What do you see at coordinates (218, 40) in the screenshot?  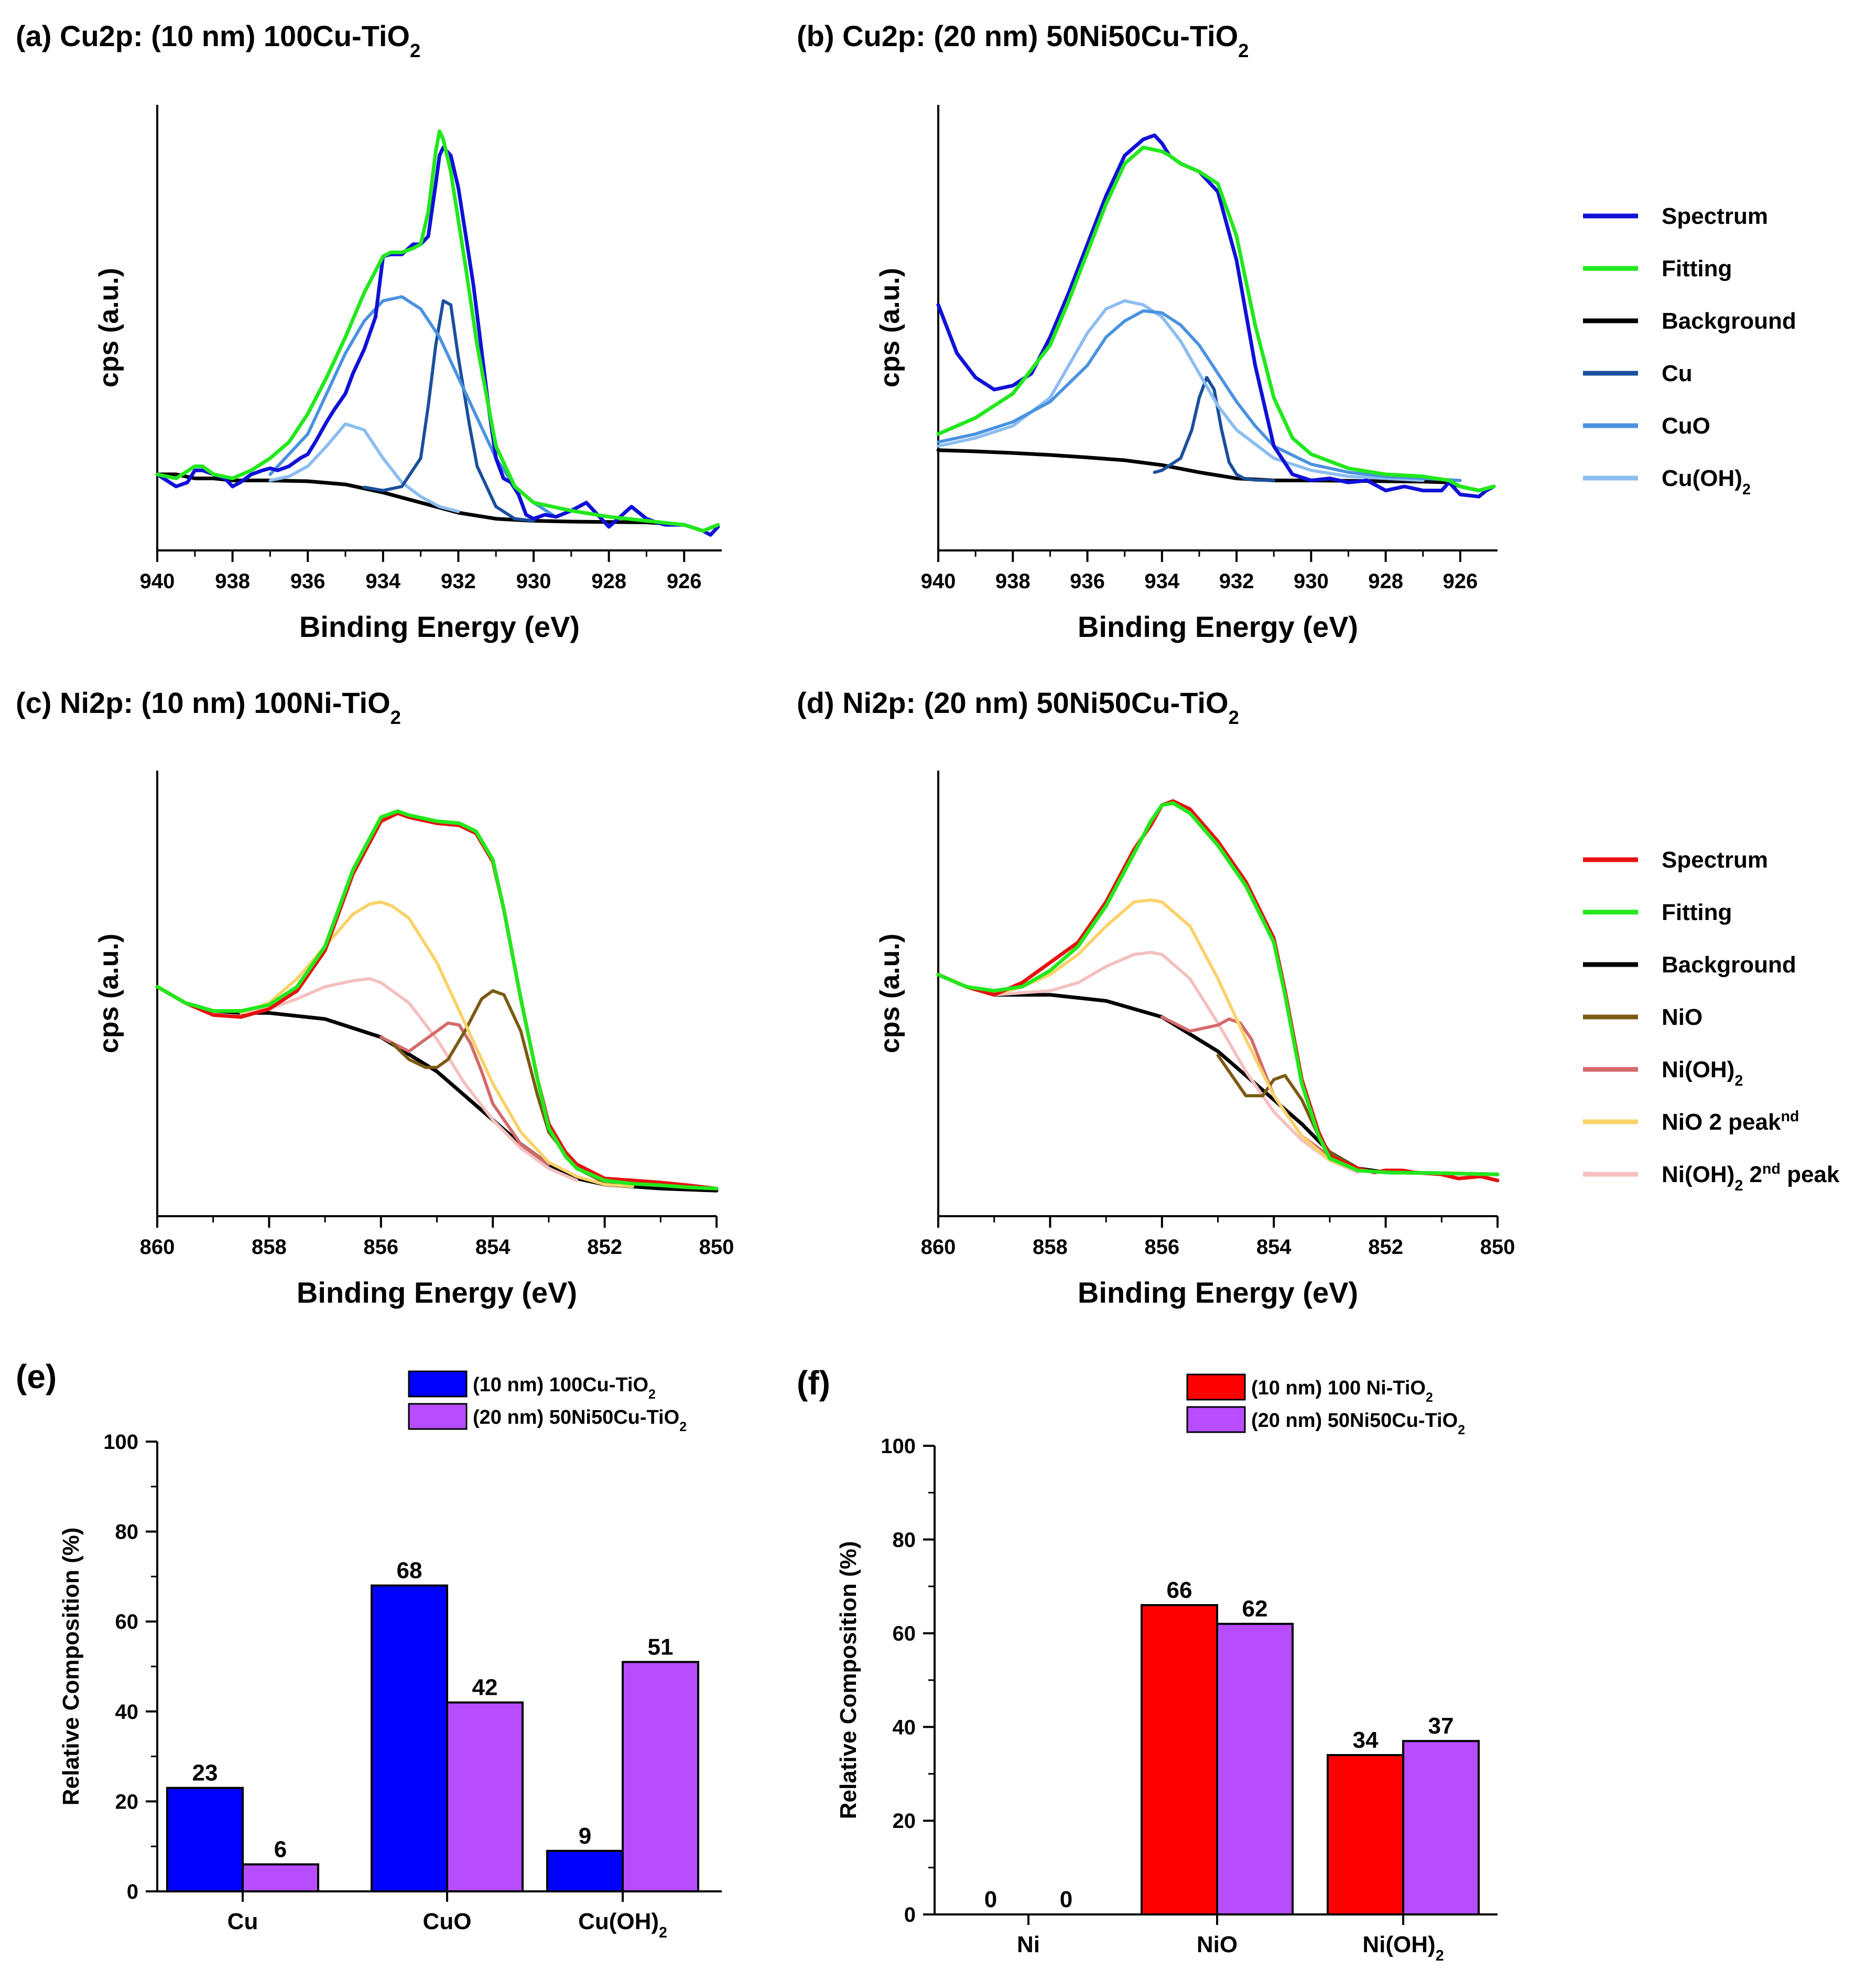 I see `panel-title: (a) Cu2p: (10 nm) 100Cu-TiO2` at bounding box center [218, 40].